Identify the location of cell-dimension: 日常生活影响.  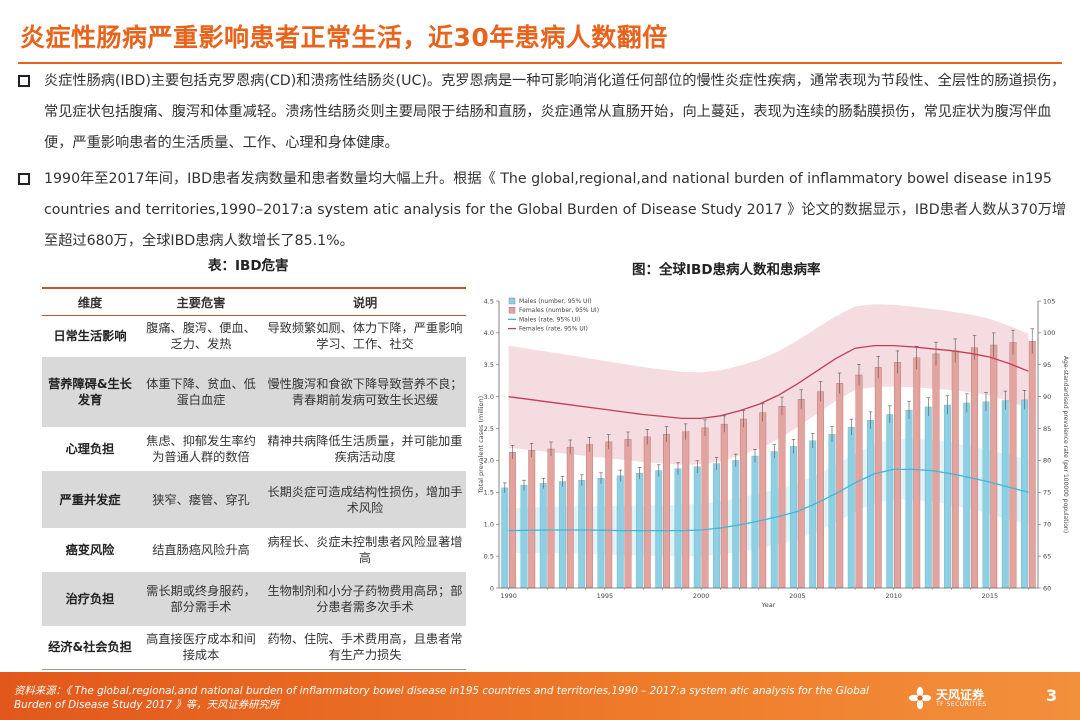
(90, 336).